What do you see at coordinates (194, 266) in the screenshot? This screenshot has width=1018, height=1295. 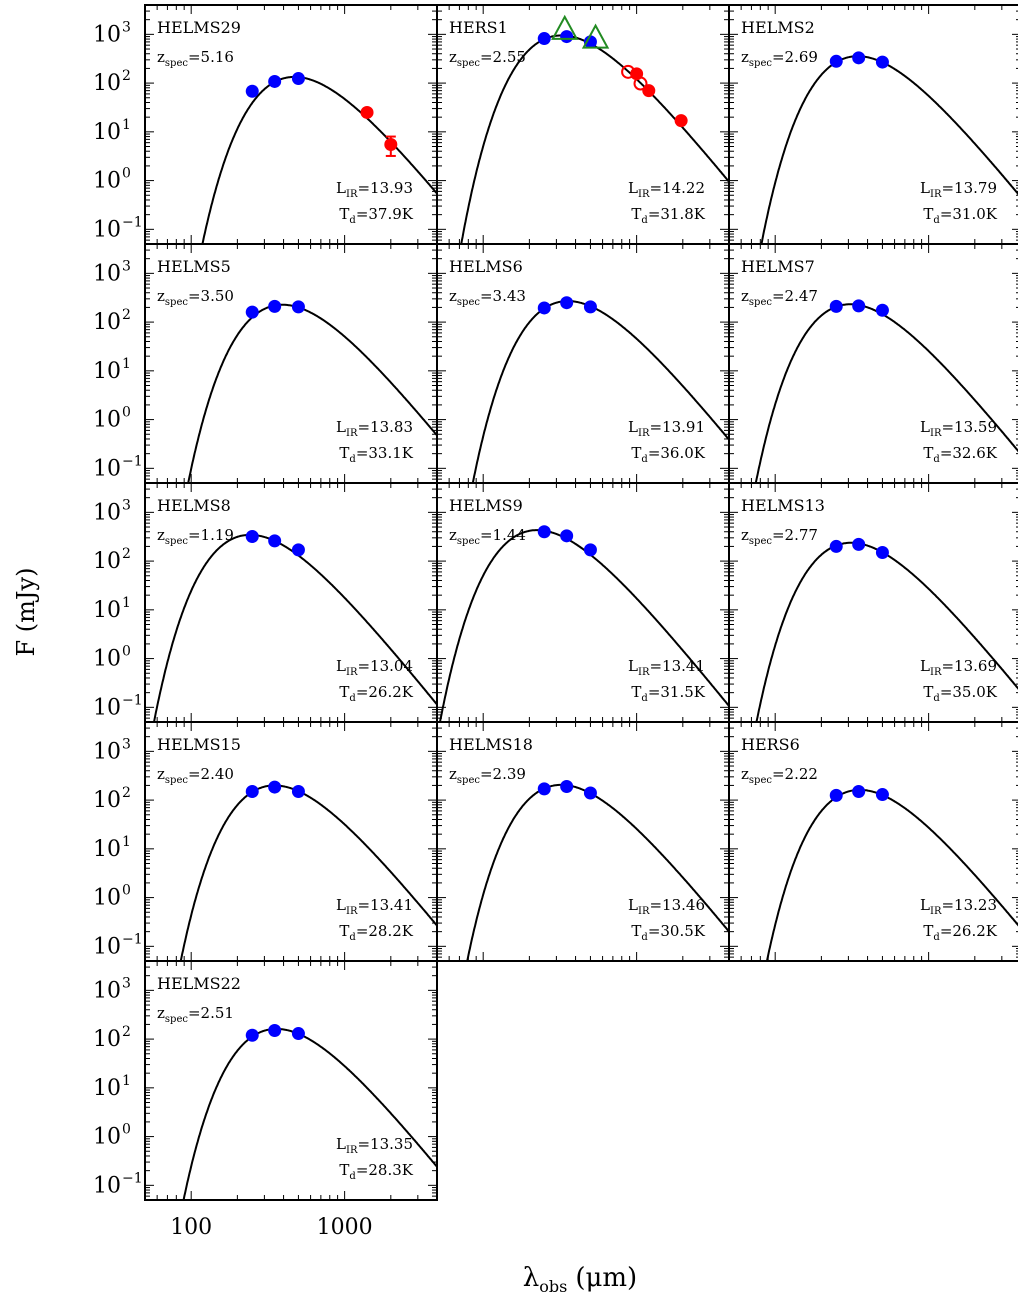 I see `panel-source-name: HELMS5` at bounding box center [194, 266].